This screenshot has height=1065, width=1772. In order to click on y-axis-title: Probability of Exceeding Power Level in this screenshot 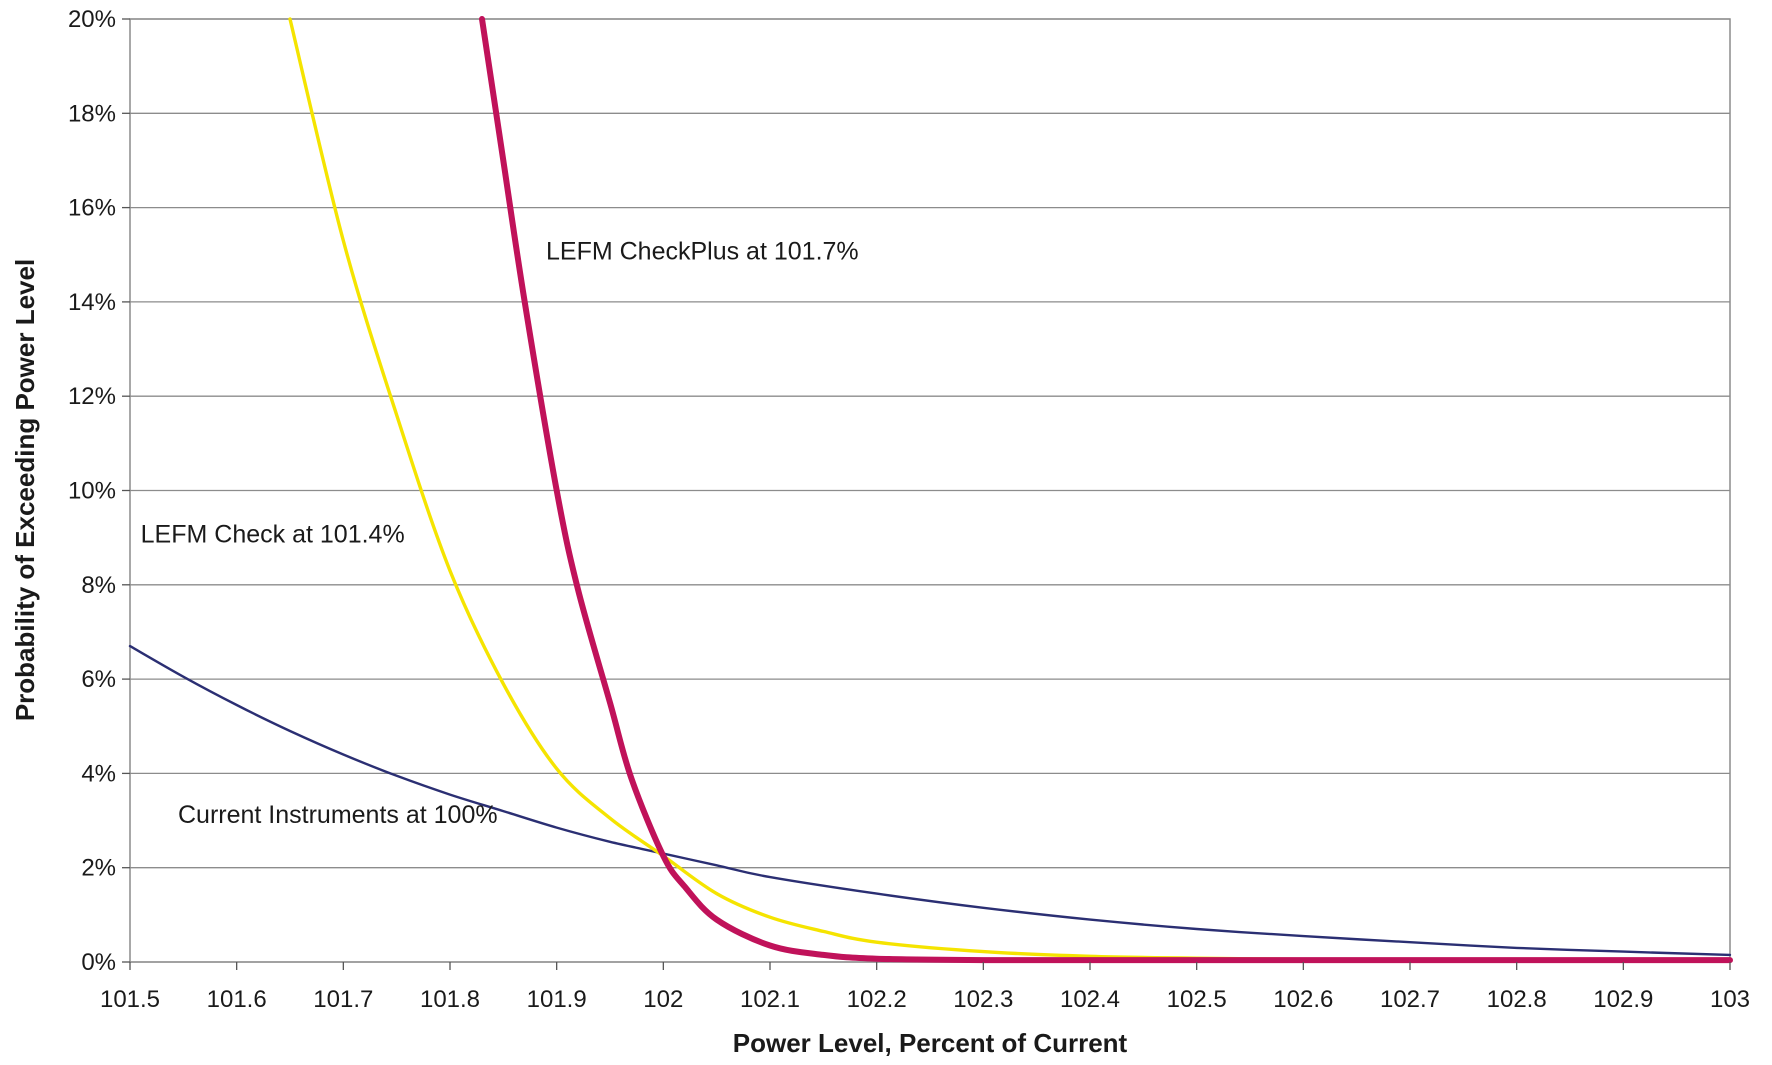, I will do `click(25, 490)`.